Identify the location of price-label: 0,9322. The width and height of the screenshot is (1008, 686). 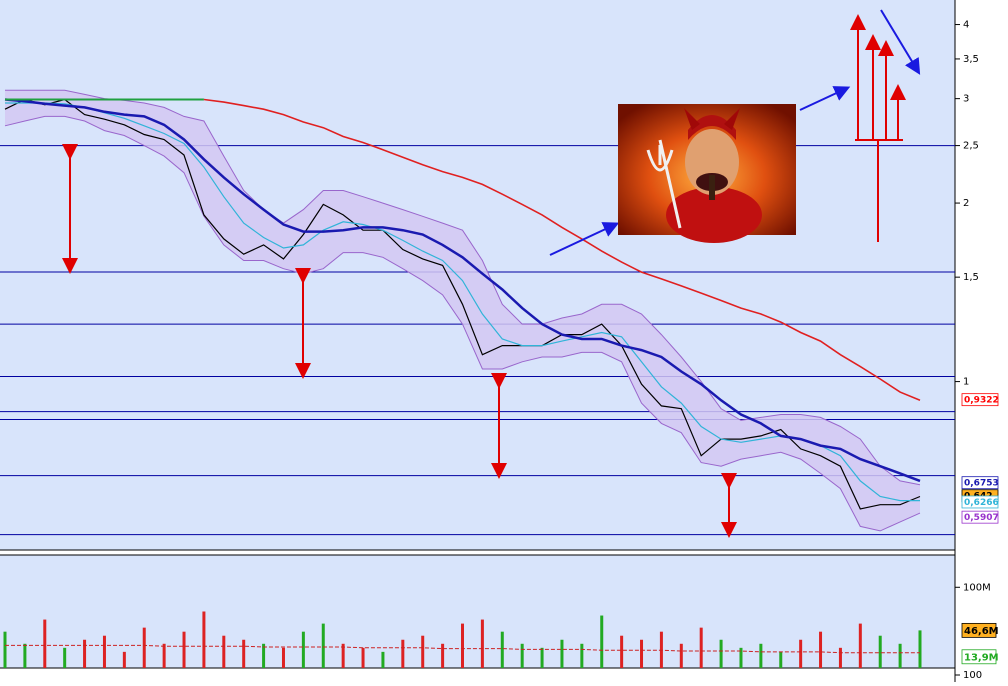
(981, 401).